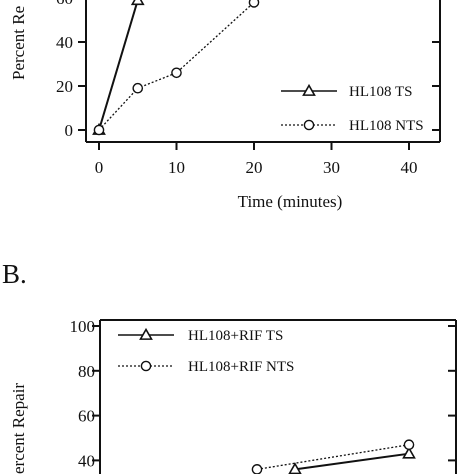 The height and width of the screenshot is (474, 474). I want to click on panel-a-x-tick-label: 20, so click(254, 167).